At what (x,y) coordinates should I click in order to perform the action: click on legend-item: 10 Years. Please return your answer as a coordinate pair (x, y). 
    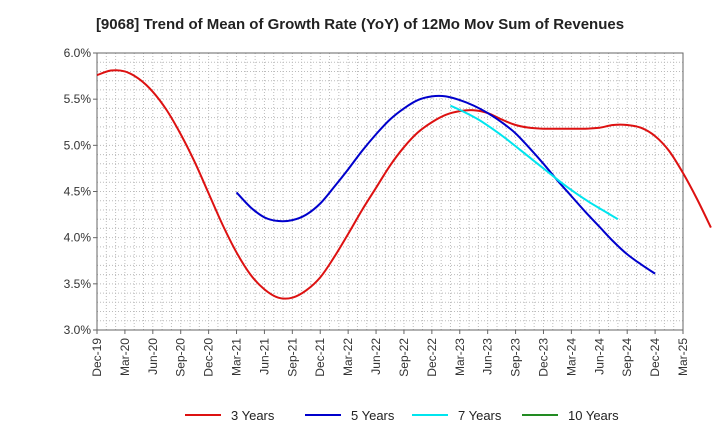
    Looking at the image, I should click on (570, 415).